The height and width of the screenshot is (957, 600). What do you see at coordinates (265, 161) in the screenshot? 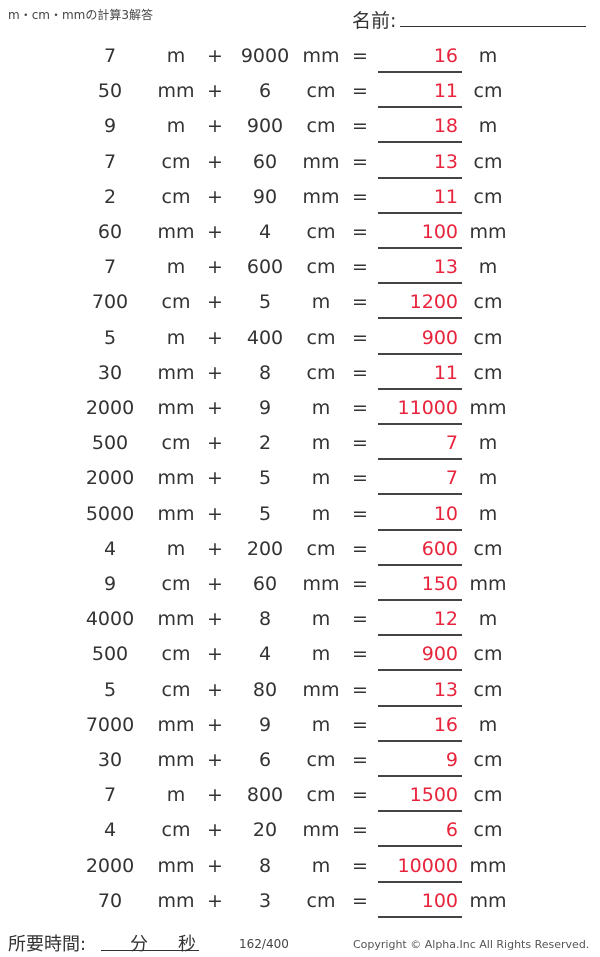
I see `second-value: 60` at bounding box center [265, 161].